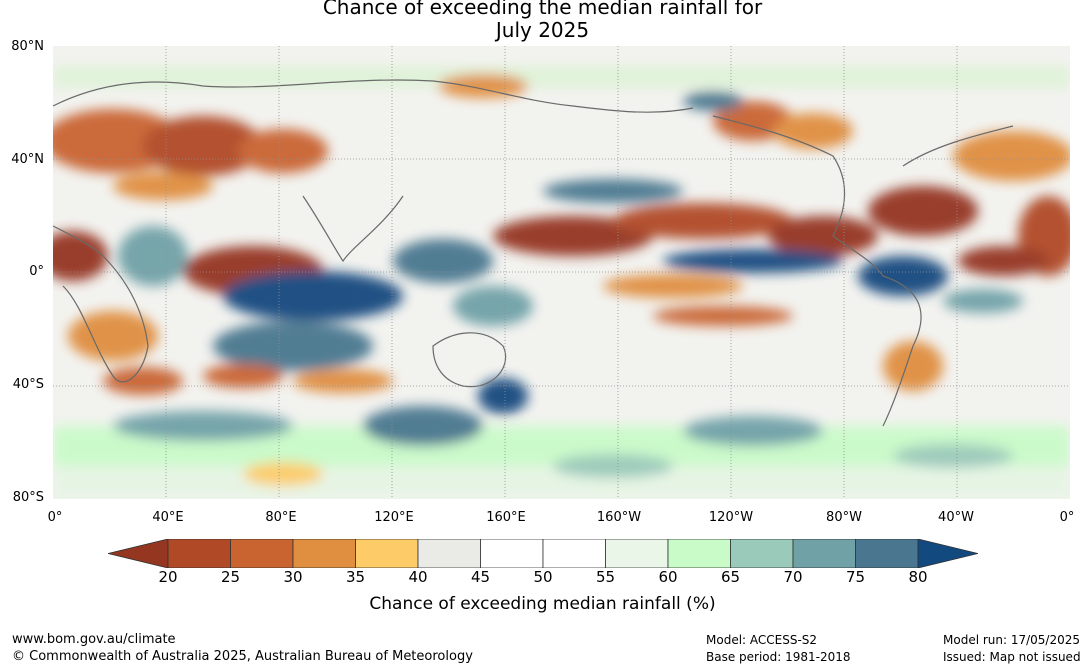  What do you see at coordinates (138, 553) in the screenshot?
I see `colorbar-extend-low` at bounding box center [138, 553].